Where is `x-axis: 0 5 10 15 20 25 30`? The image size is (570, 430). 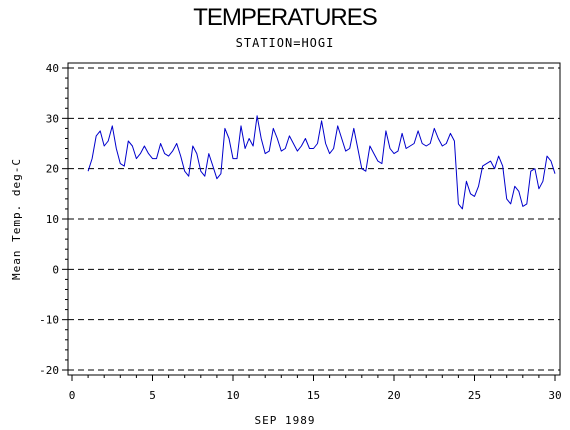
x-axis: 0 5 10 15 20 25 30 is located at coordinates (315, 388).